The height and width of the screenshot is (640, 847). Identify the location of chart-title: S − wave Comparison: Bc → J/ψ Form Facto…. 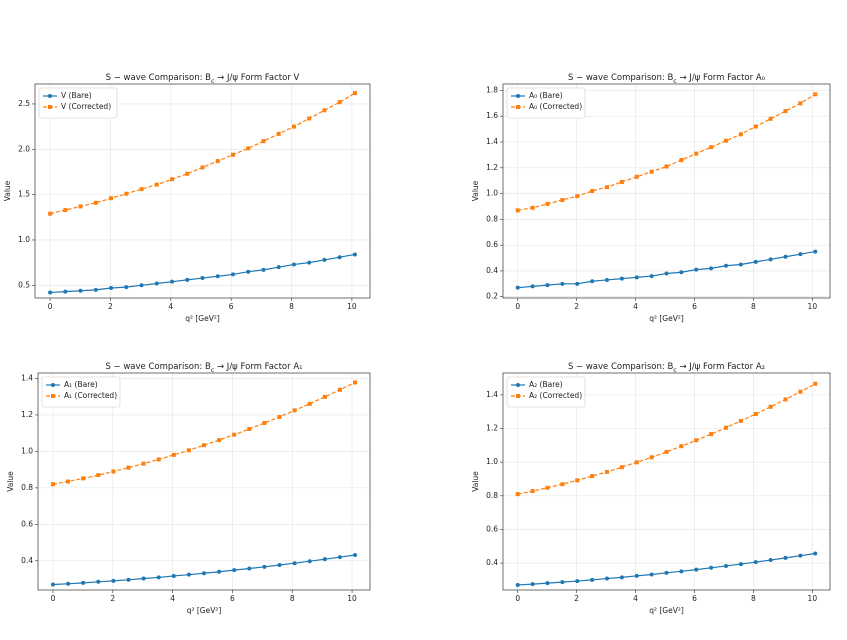
(666, 368).